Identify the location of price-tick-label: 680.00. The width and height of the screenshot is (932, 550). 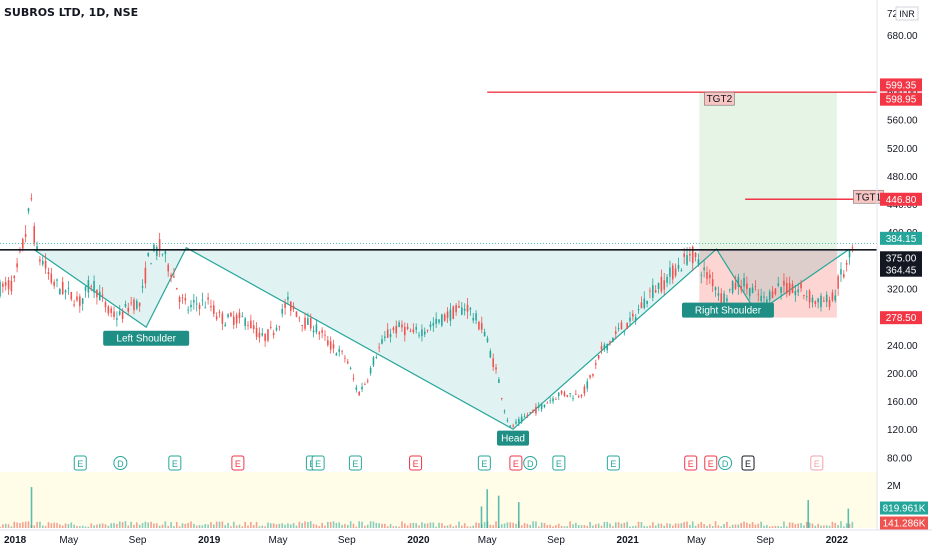
(902, 36).